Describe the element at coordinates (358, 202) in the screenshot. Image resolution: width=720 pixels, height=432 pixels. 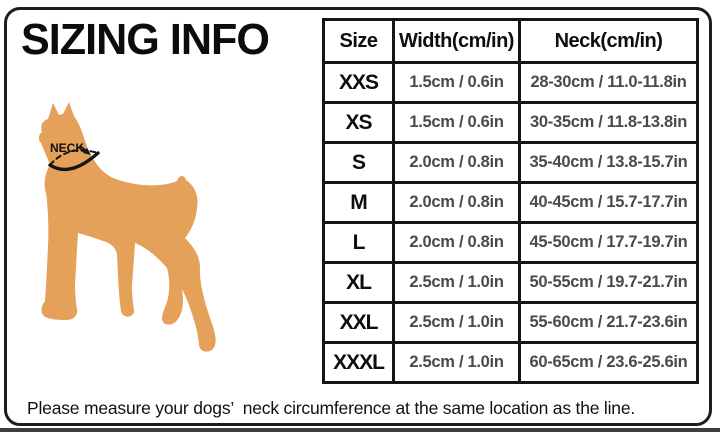
I see `size-value: M` at that location.